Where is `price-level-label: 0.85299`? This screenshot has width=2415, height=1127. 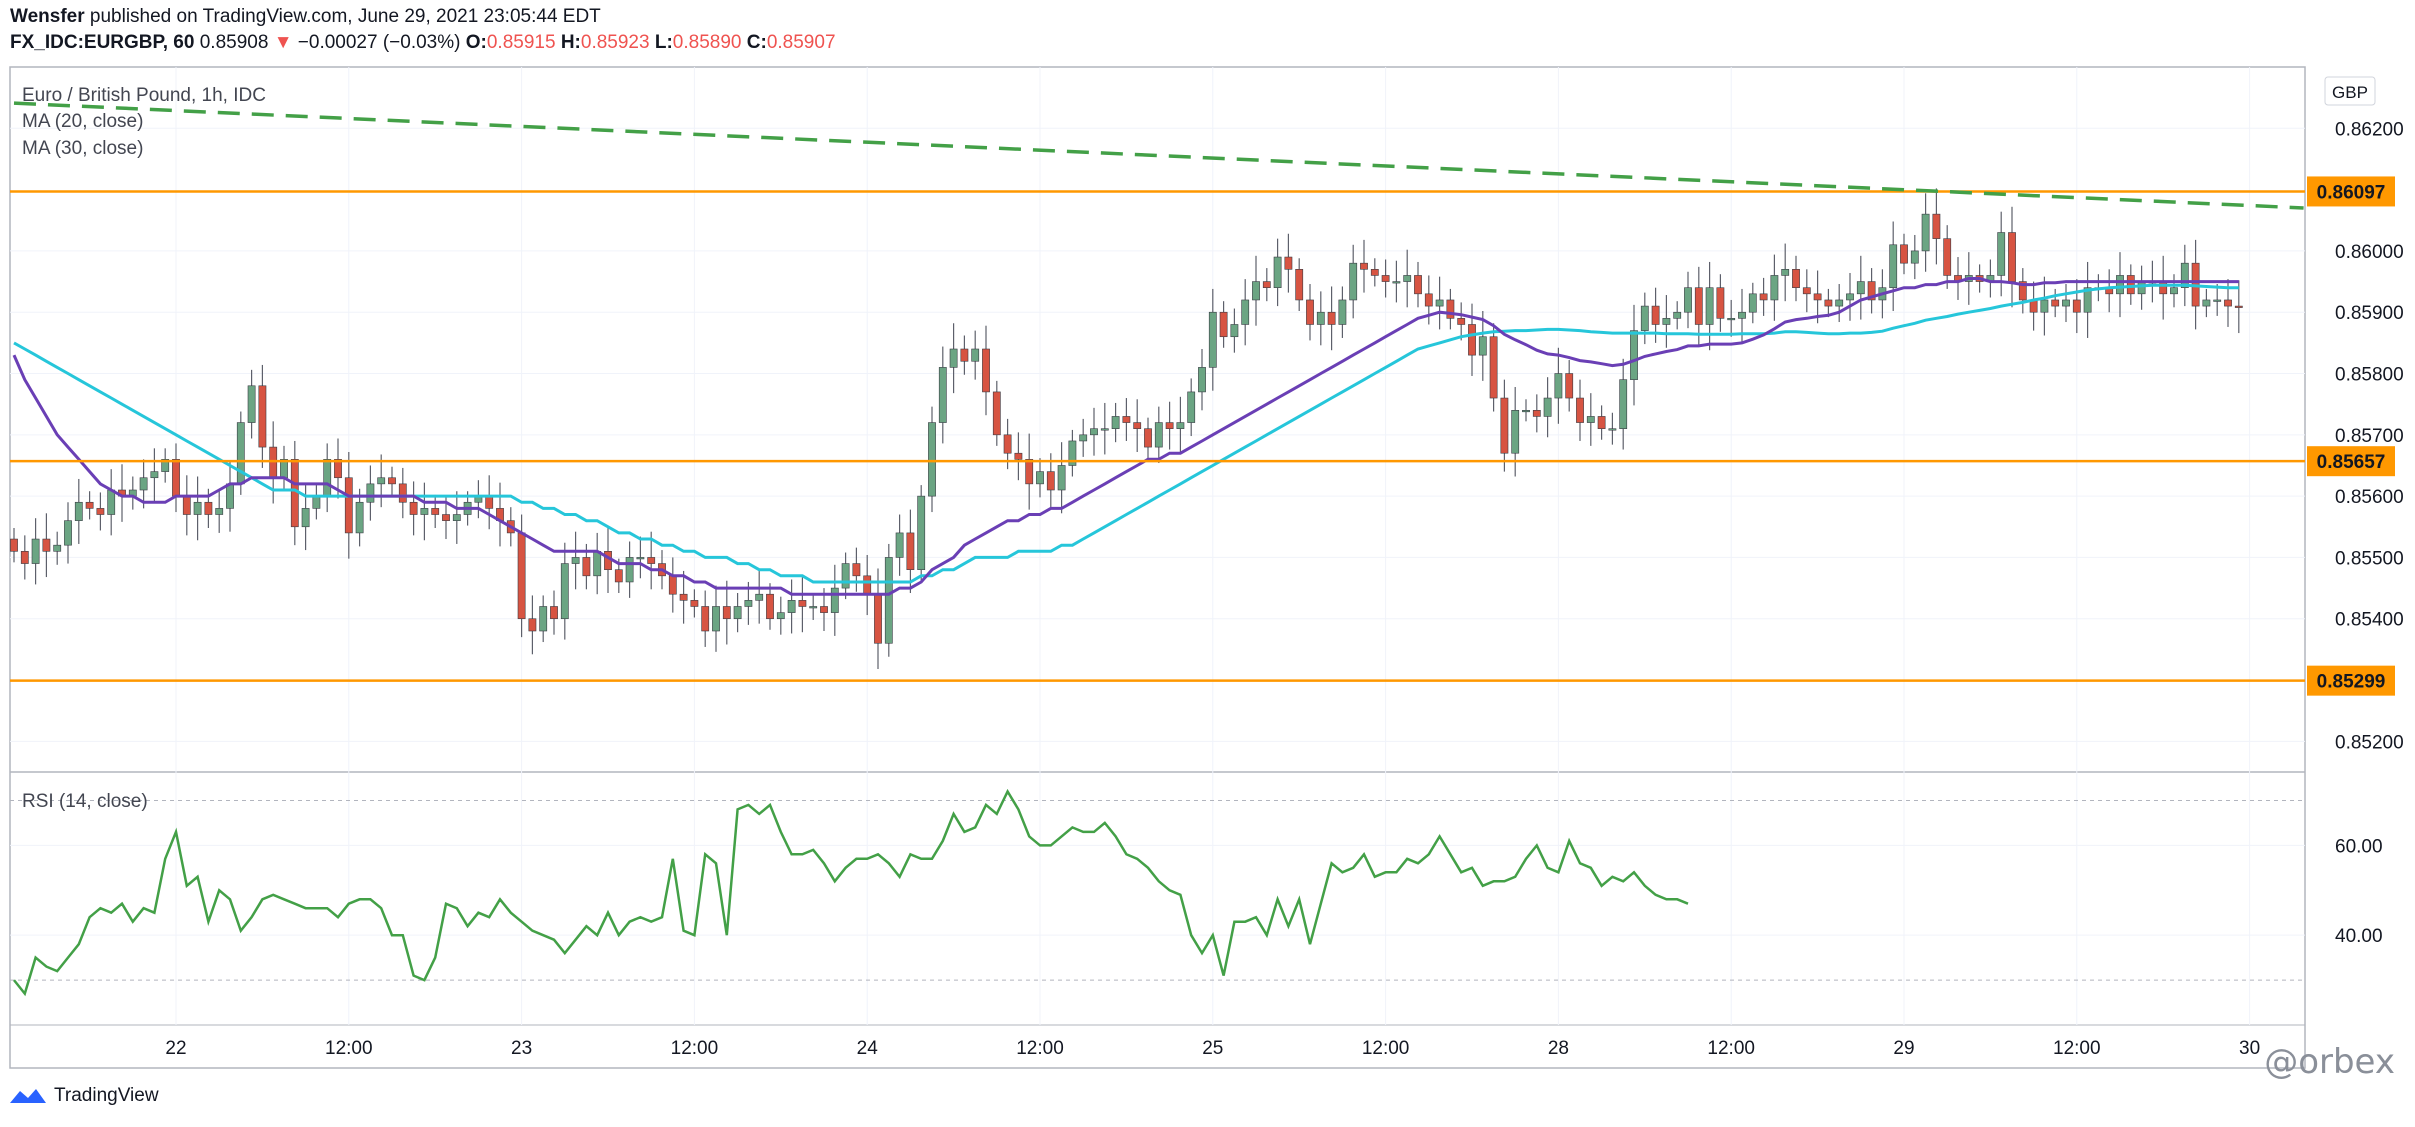 price-level-label: 0.85299 is located at coordinates (2351, 682).